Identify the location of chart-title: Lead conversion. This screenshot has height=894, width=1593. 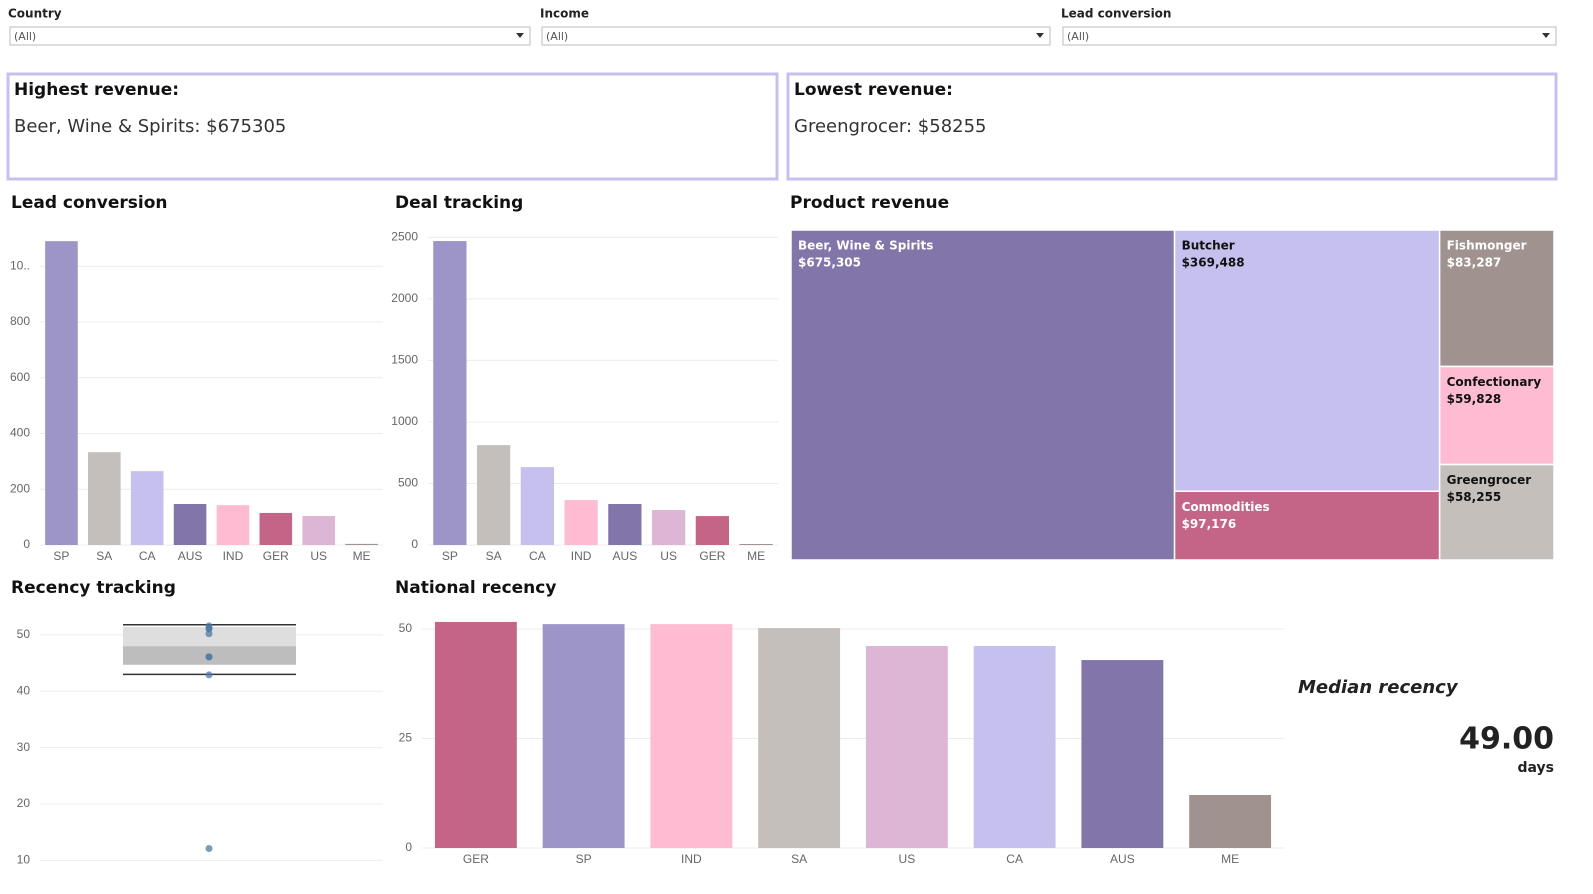
(89, 203).